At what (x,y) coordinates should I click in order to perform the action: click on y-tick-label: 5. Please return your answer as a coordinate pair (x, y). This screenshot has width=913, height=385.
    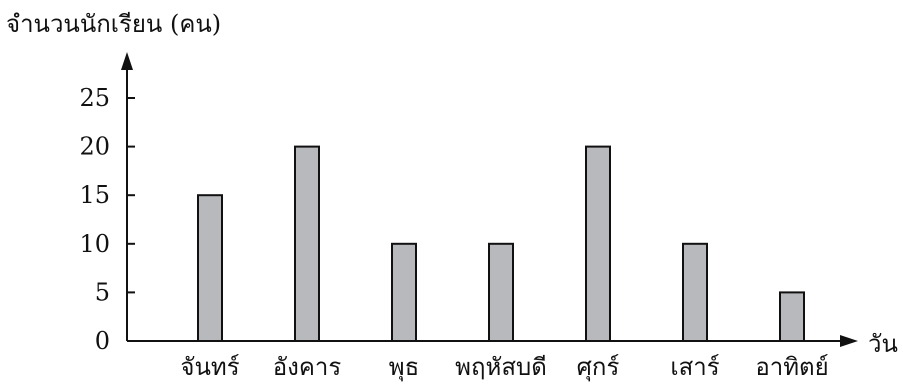
    Looking at the image, I should click on (102, 292).